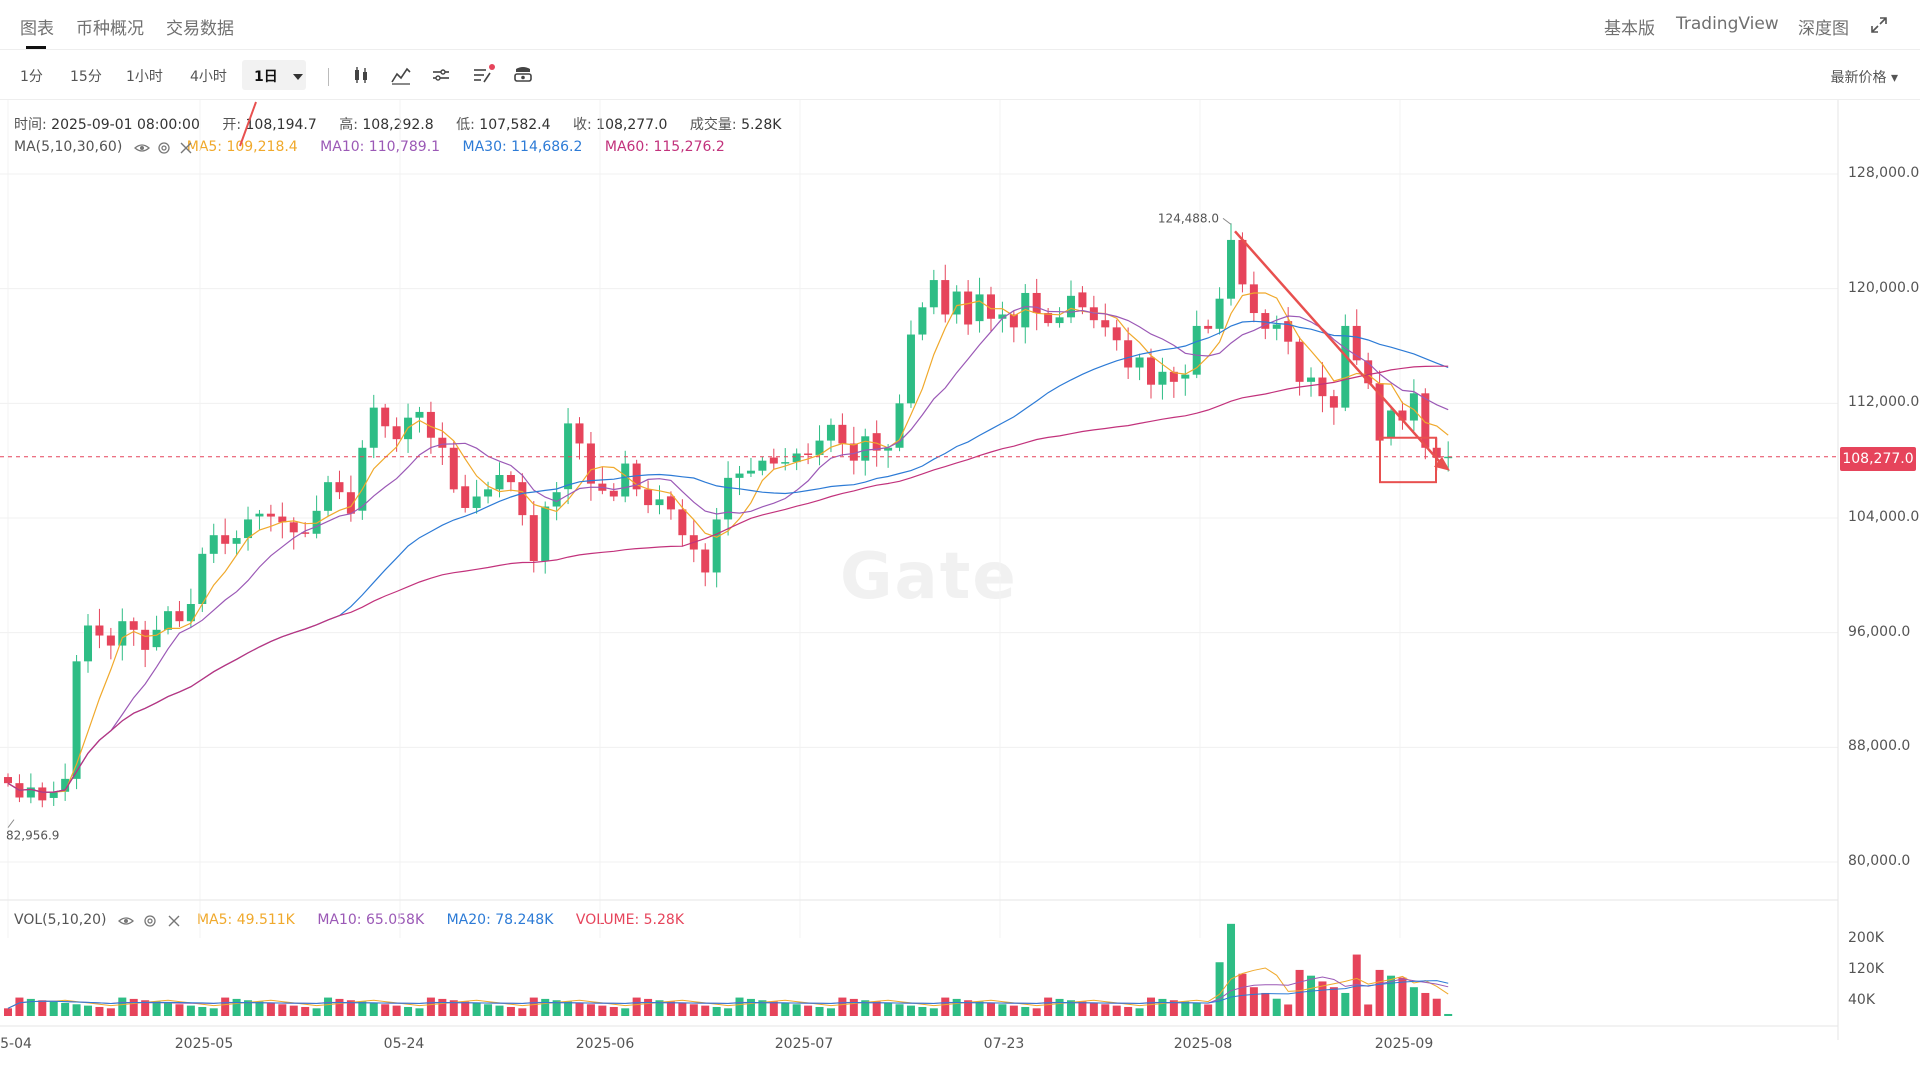 Image resolution: width=1920 pixels, height=1080 pixels. I want to click on tab-coin-overview: 币种概况, so click(110, 29).